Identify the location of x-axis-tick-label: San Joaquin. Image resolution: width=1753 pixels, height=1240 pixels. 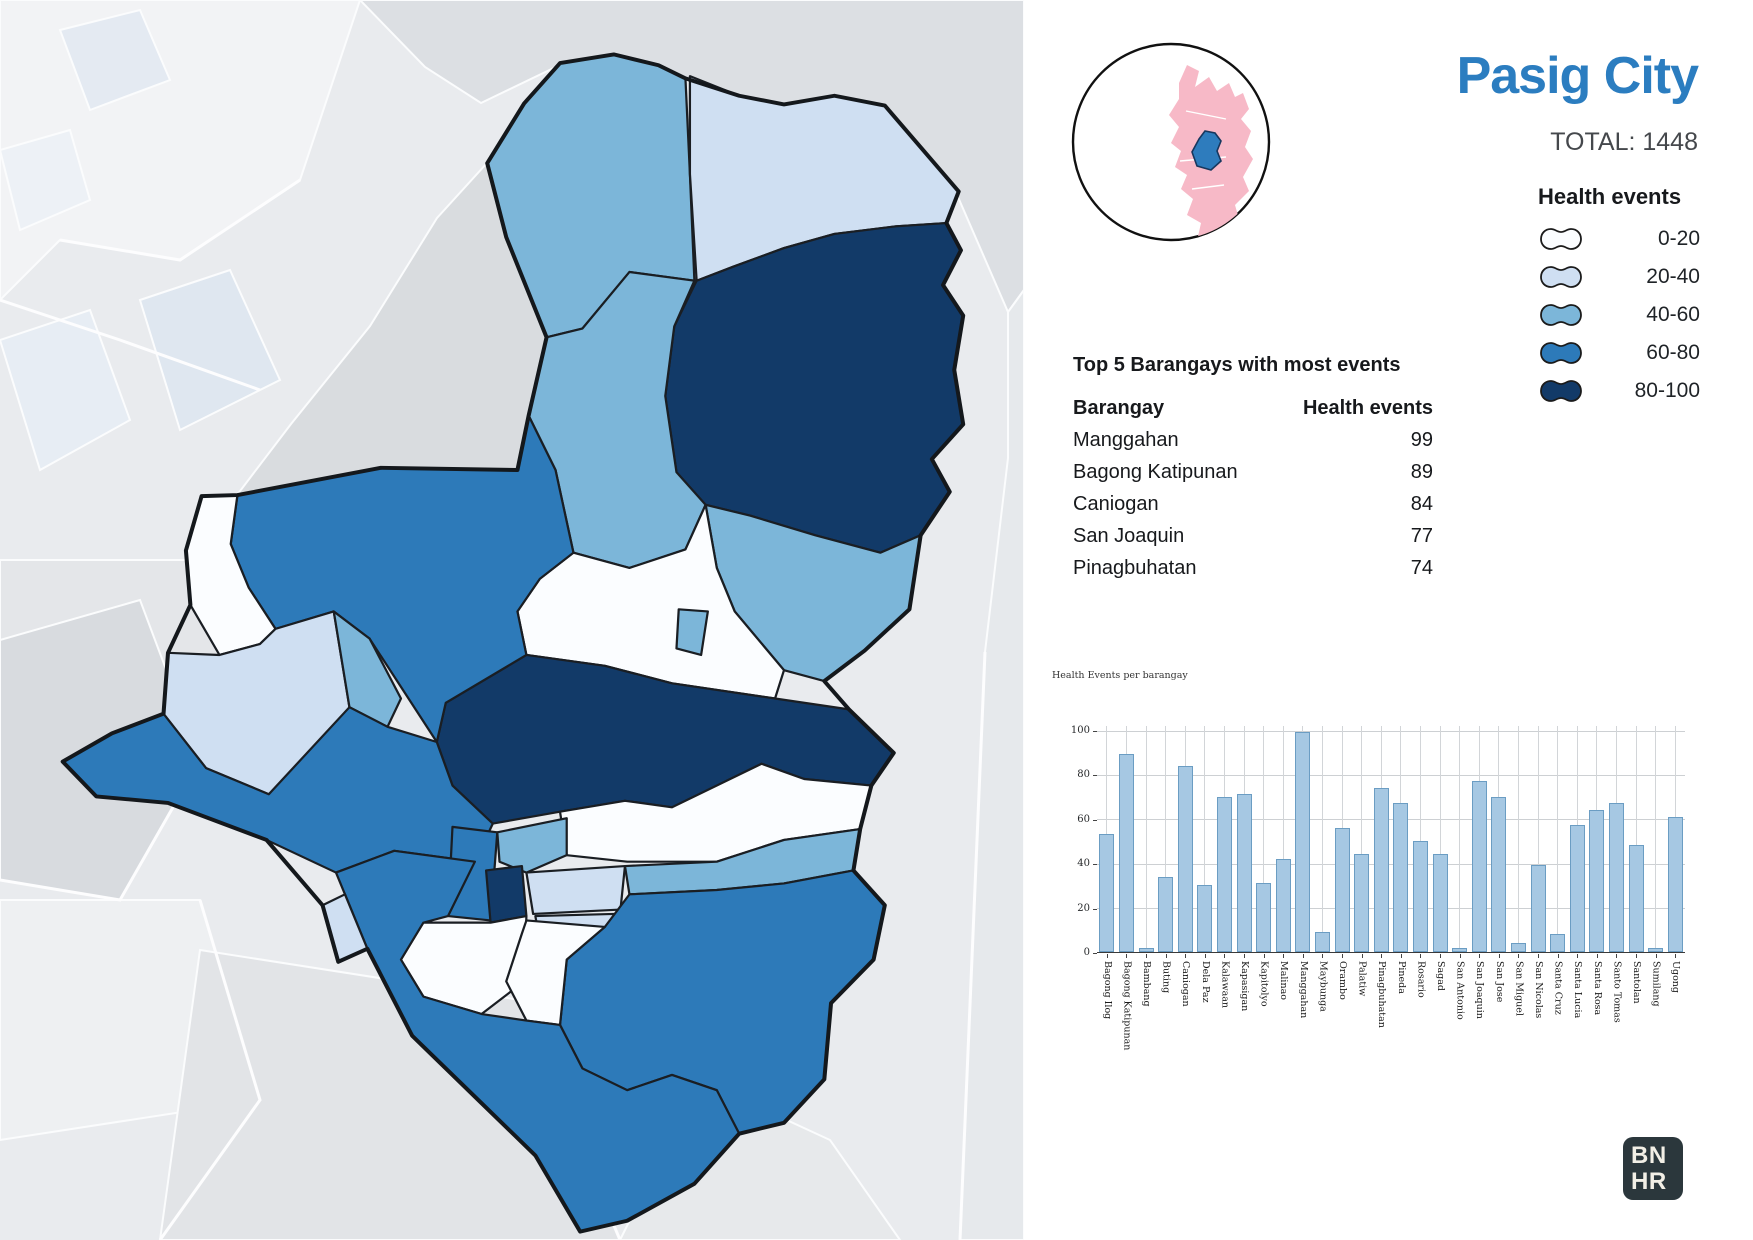
(1480, 990).